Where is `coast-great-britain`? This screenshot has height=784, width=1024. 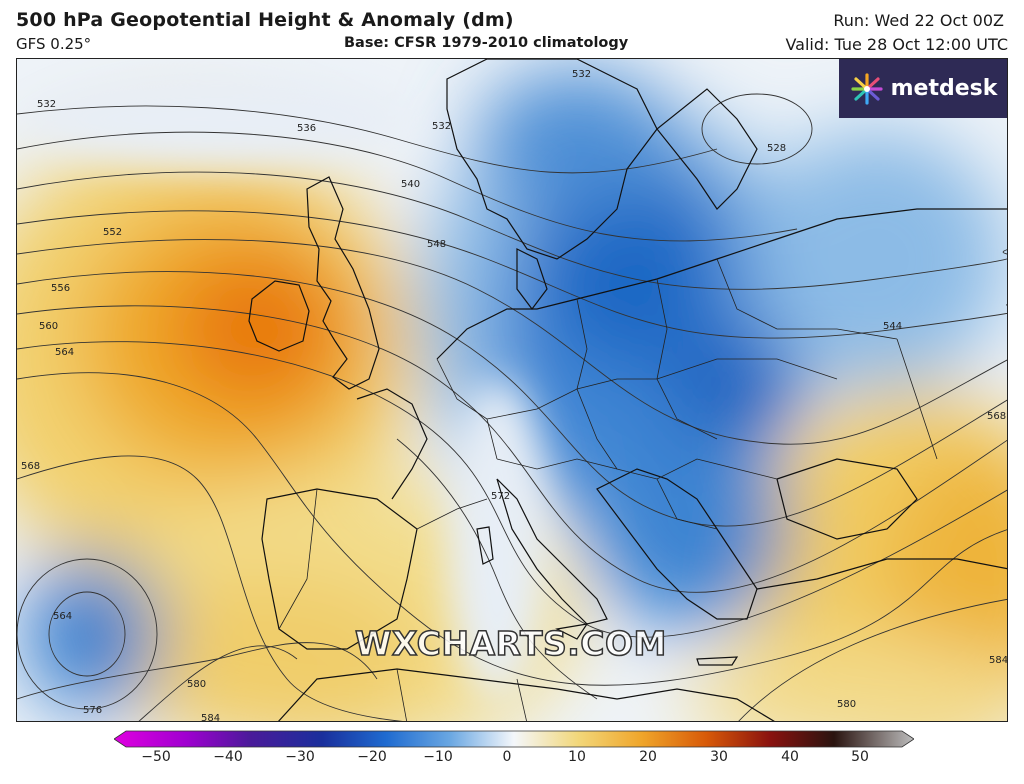 coast-great-britain is located at coordinates (343, 283).